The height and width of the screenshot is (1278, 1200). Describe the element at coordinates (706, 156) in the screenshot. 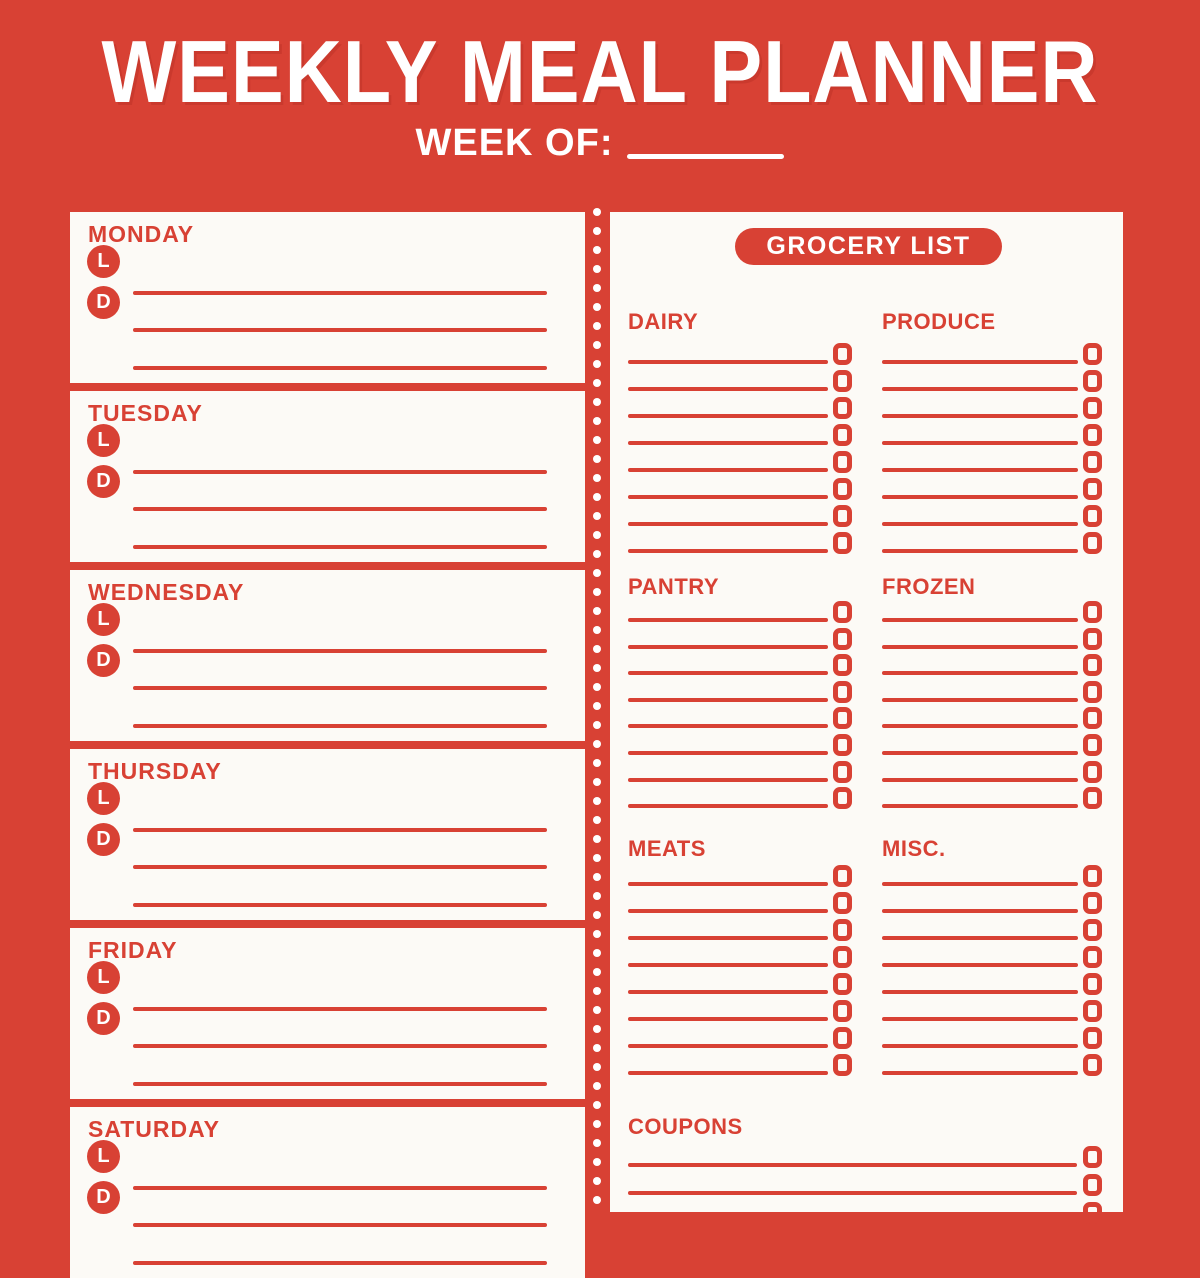

I see `week-of-fill-in-line` at that location.